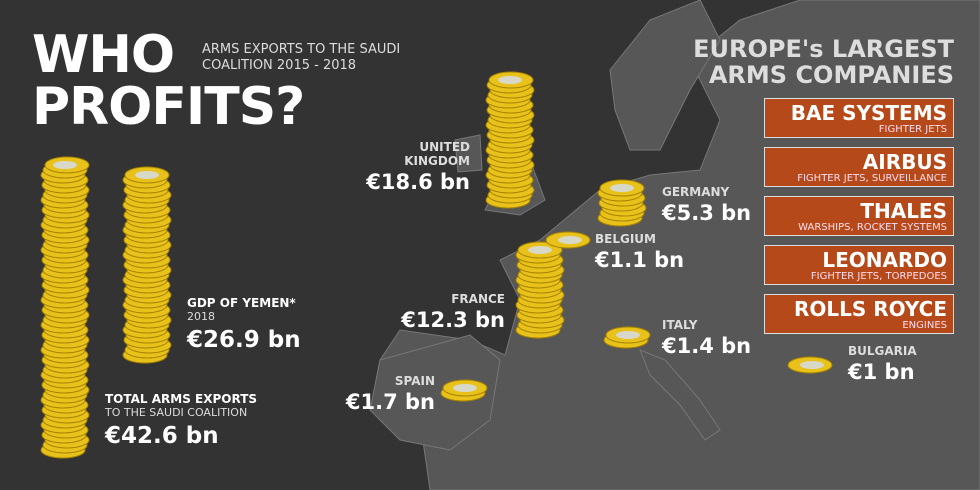 The height and width of the screenshot is (490, 980). Describe the element at coordinates (680, 325) in the screenshot. I see `country-name: ITALY` at that location.